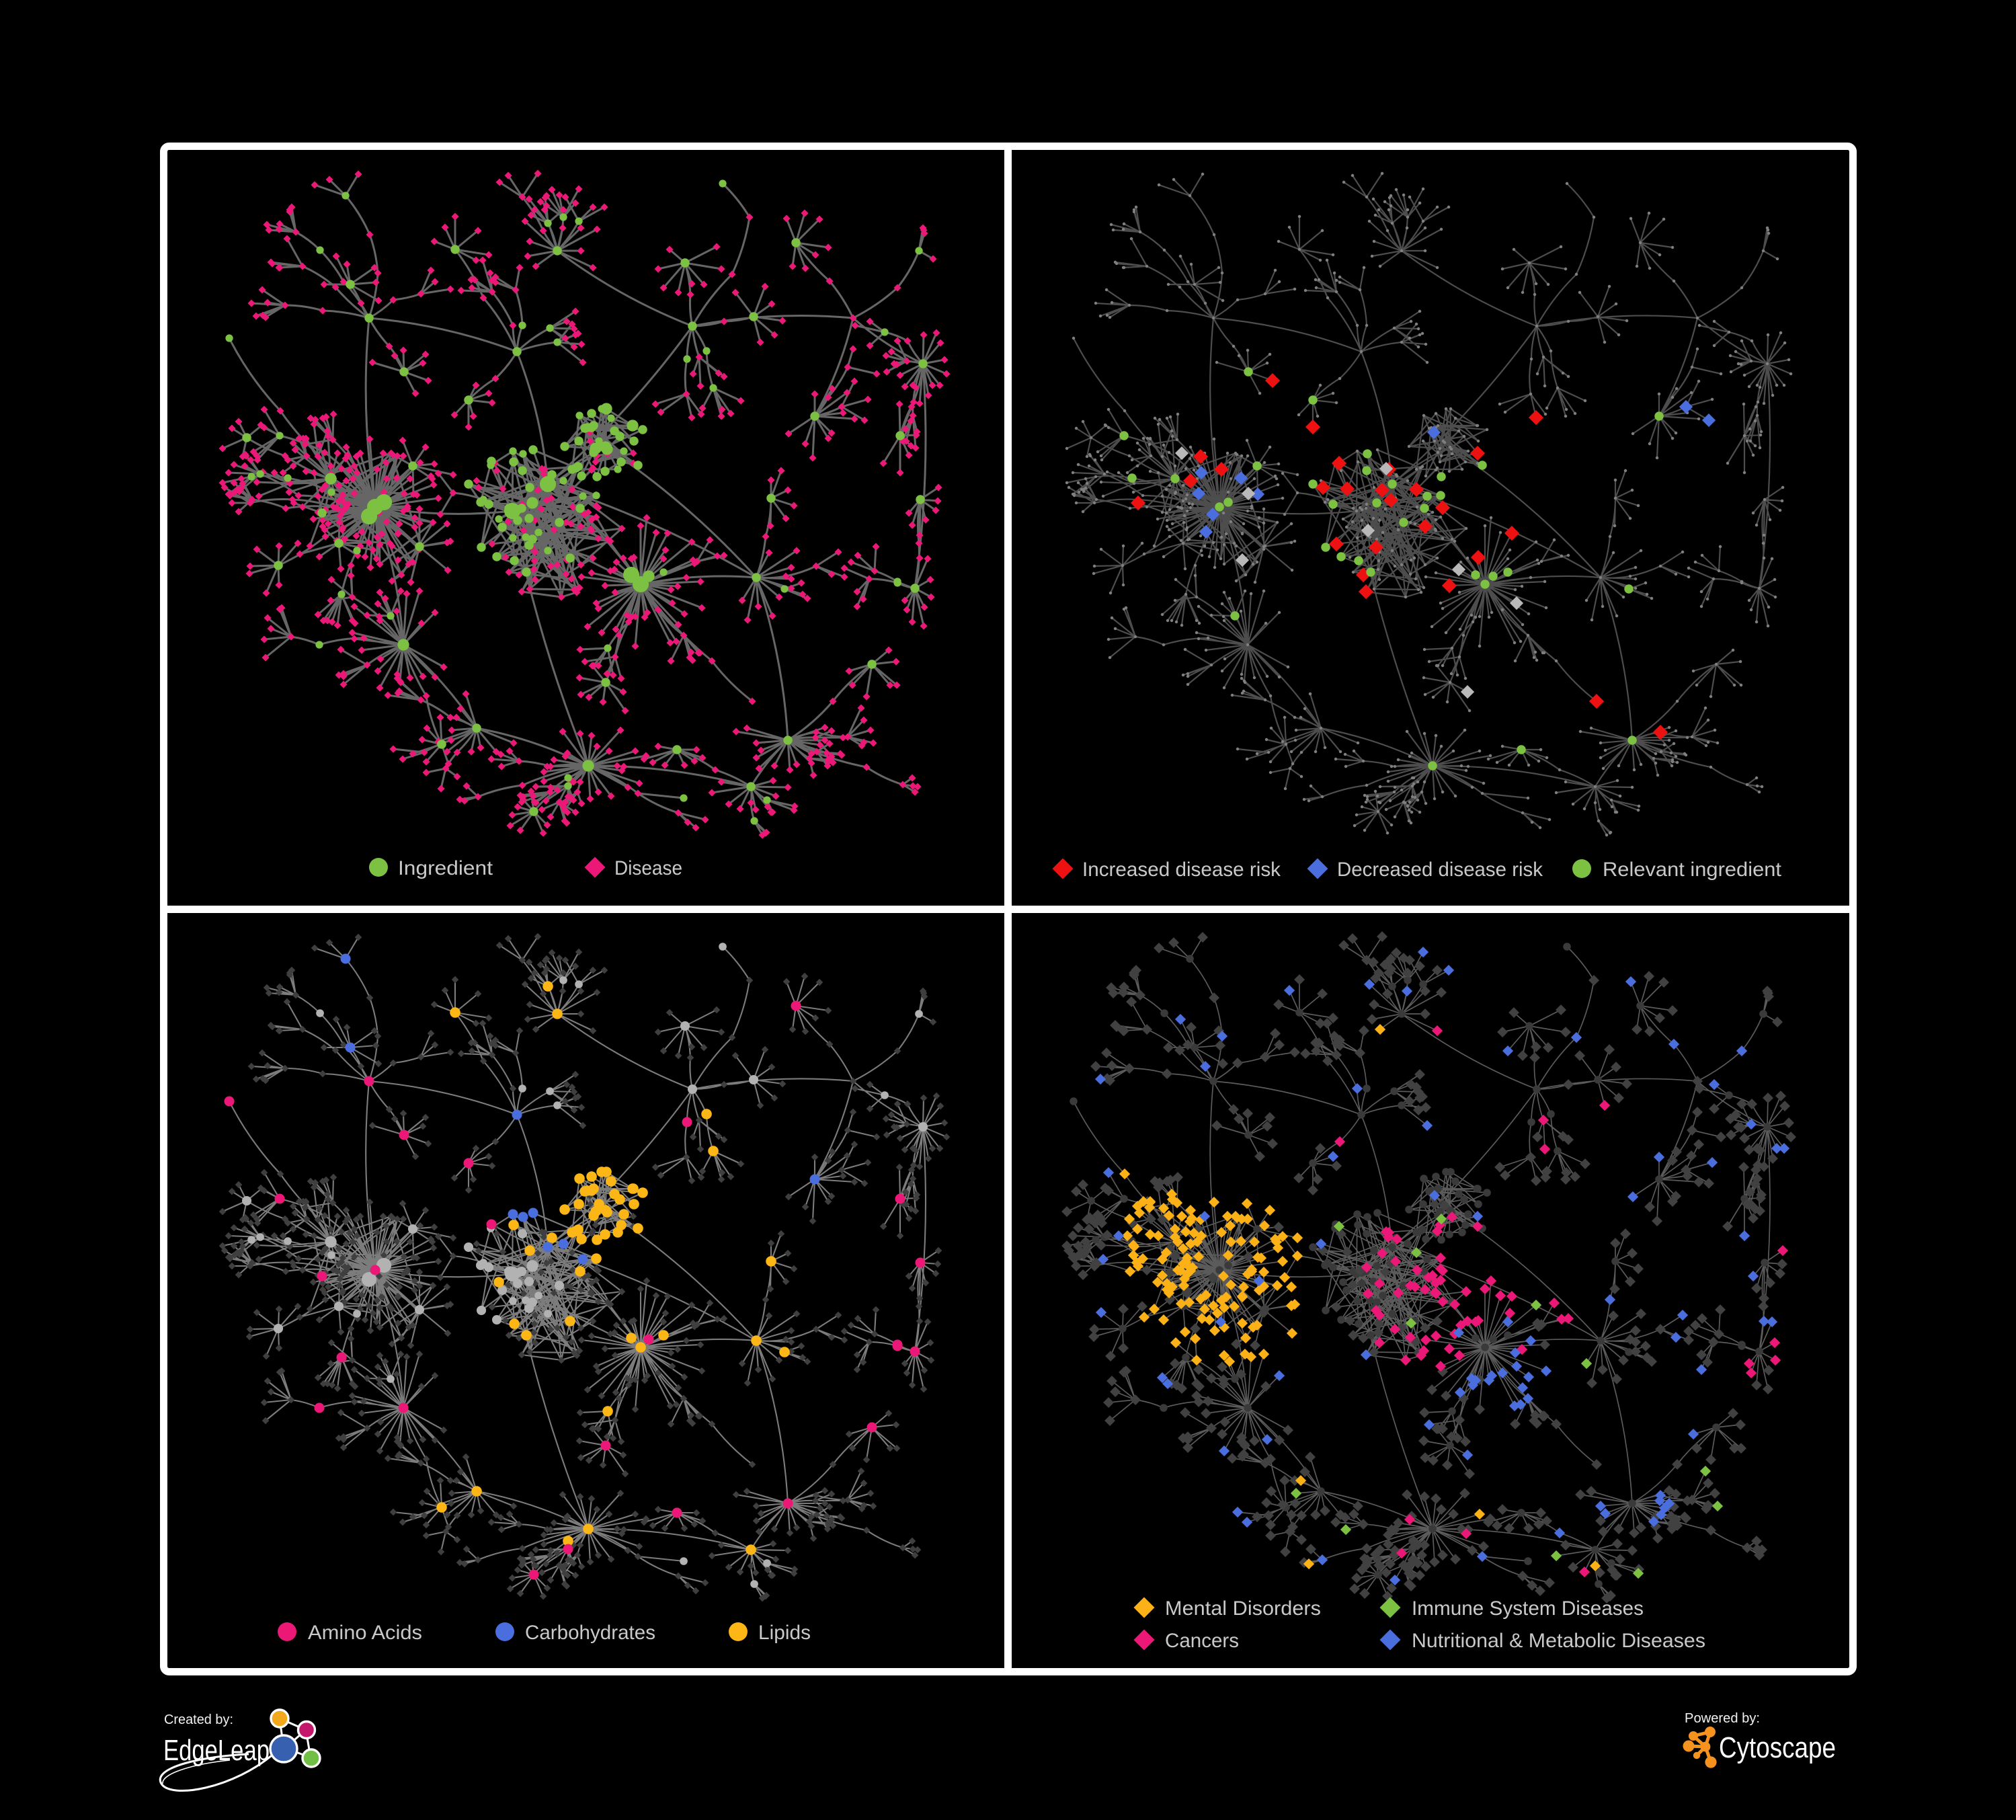  Describe the element at coordinates (1558, 1641) in the screenshot. I see `svg-text:Nutritional & Metabolic Diseas: Nutritional & Metabolic Diseases` at that location.